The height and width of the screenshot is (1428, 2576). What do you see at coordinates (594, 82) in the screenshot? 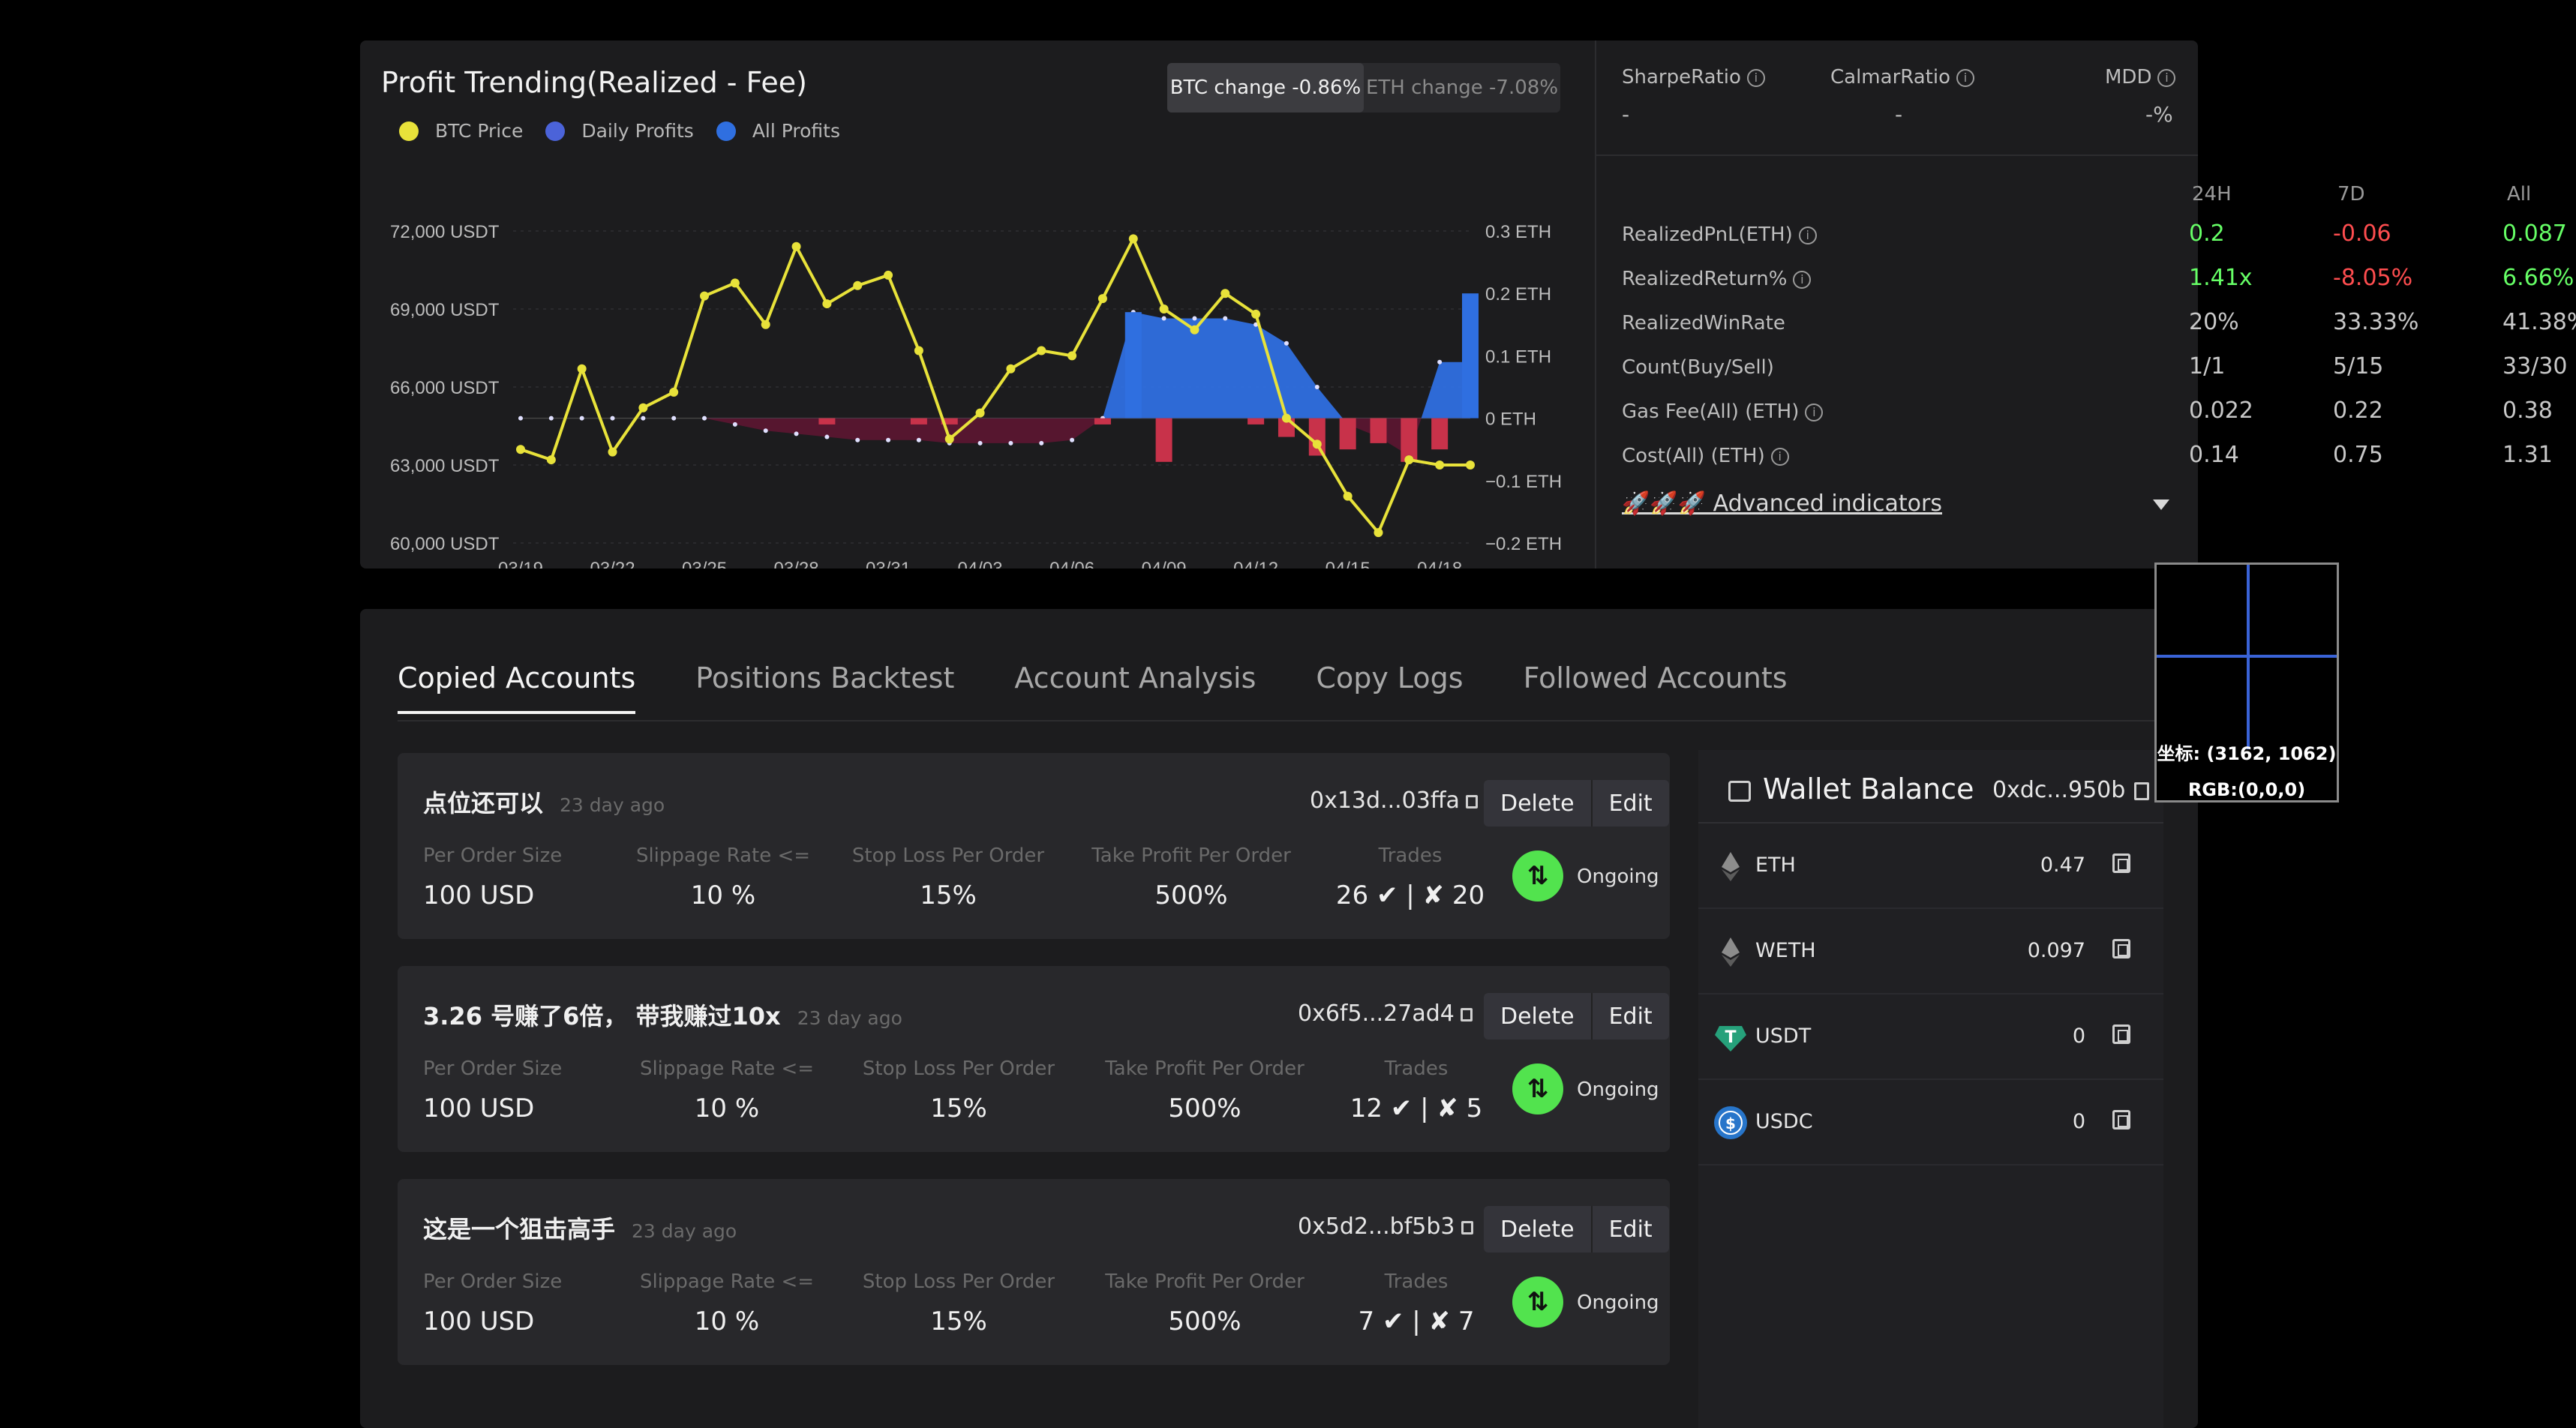
I see `chart-title: Profit Trending(Realized - Fee)` at bounding box center [594, 82].